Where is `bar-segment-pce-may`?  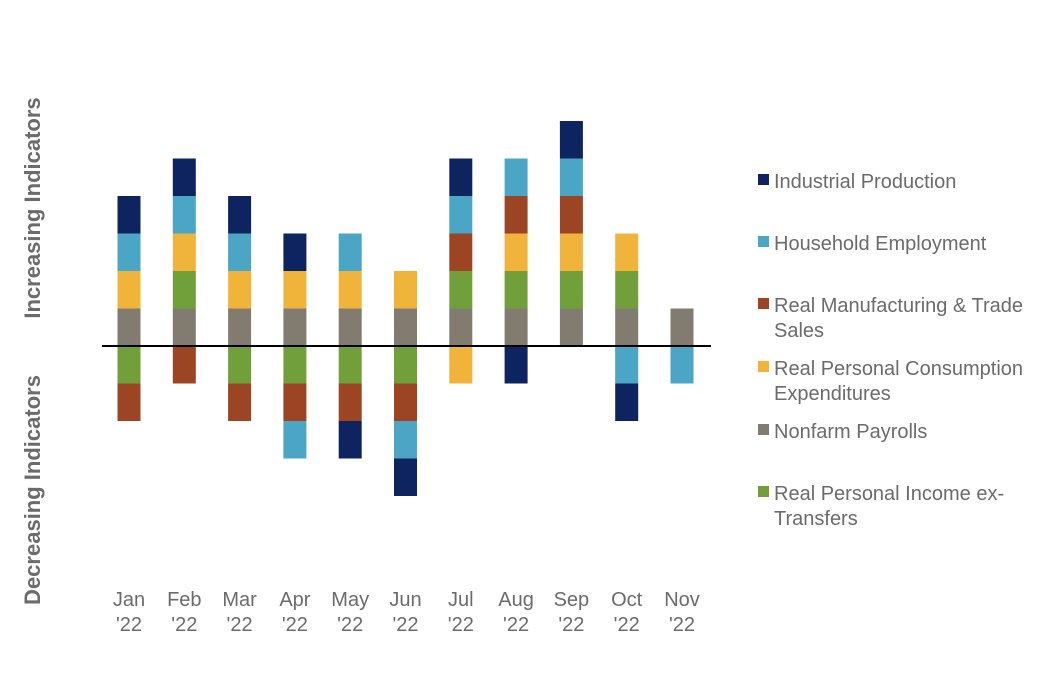 bar-segment-pce-may is located at coordinates (350, 290).